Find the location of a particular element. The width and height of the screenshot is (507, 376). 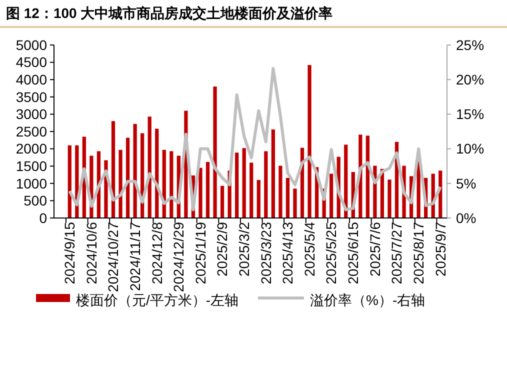

x-tick-label: 2024/10/27 is located at coordinates (113, 257).